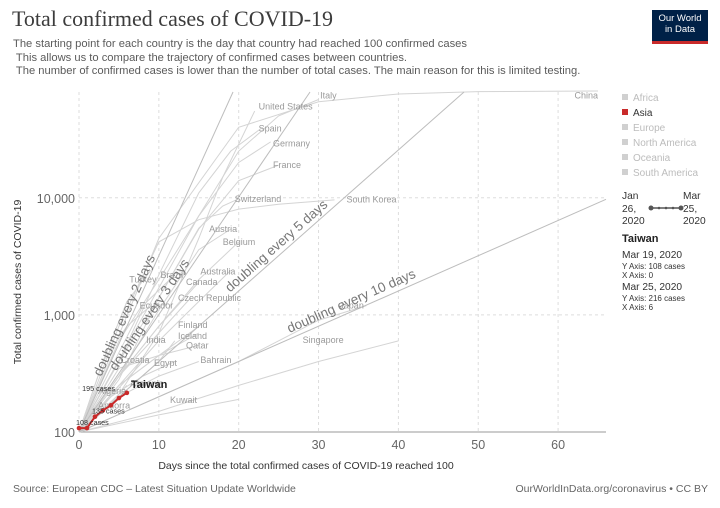  Describe the element at coordinates (371, 199) in the screenshot. I see `country-label: South Korea` at that location.